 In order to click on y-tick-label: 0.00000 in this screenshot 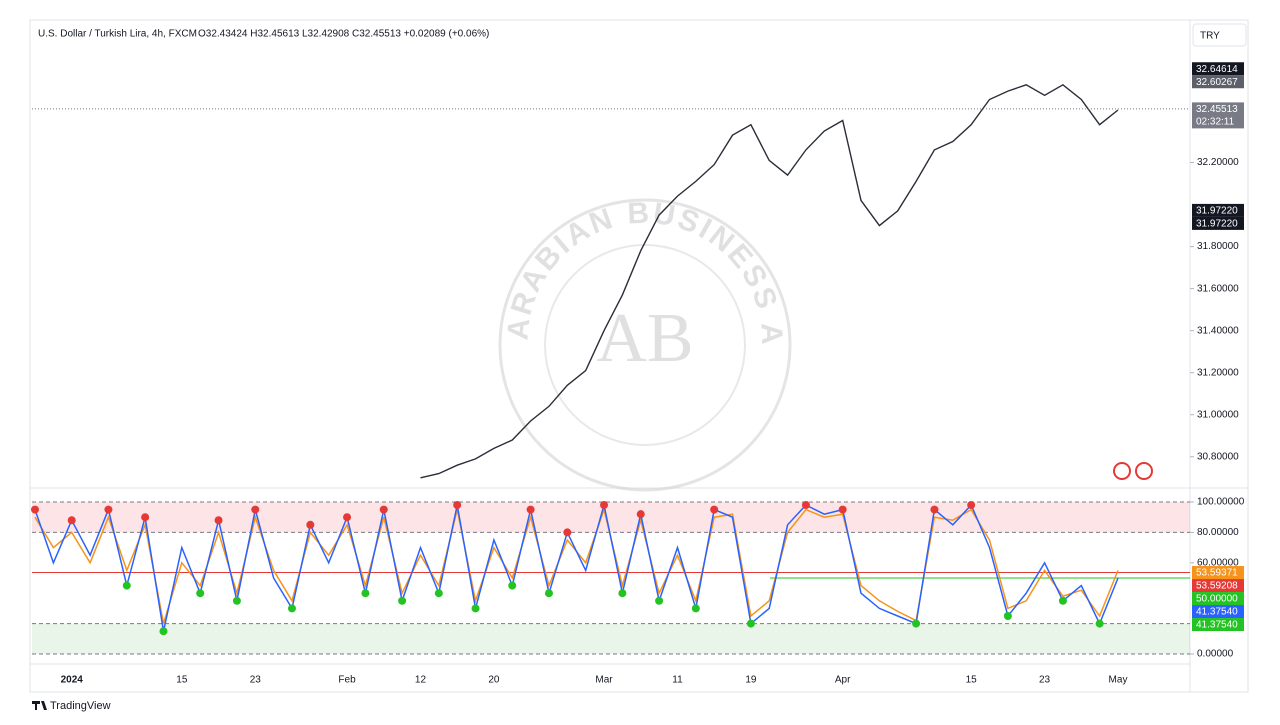, I will do `click(1215, 654)`.